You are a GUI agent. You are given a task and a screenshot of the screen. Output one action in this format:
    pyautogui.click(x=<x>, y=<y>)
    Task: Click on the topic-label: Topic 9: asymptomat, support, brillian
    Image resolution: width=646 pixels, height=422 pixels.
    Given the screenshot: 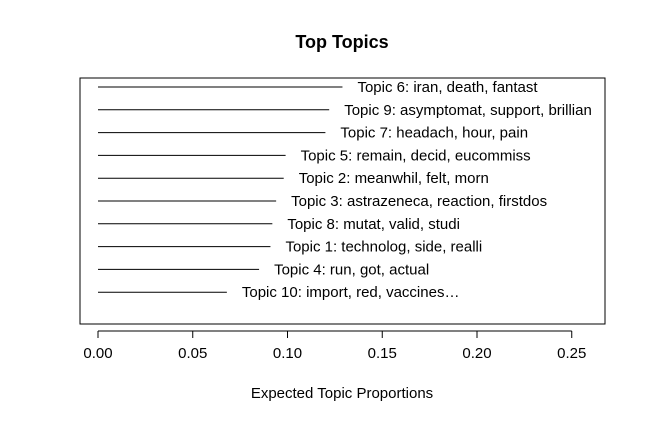 What is the action you would take?
    pyautogui.click(x=468, y=110)
    